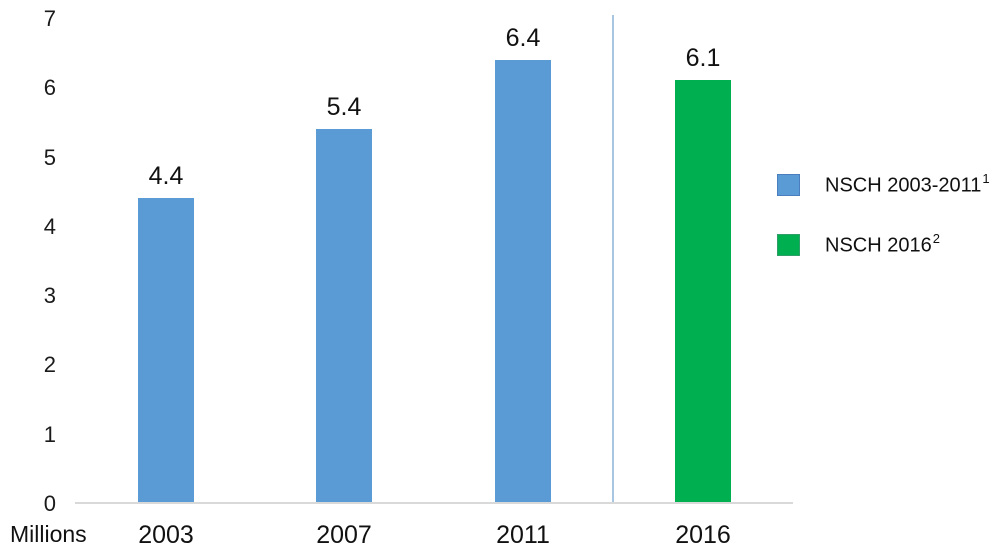  I want to click on bar-2003, so click(166, 350).